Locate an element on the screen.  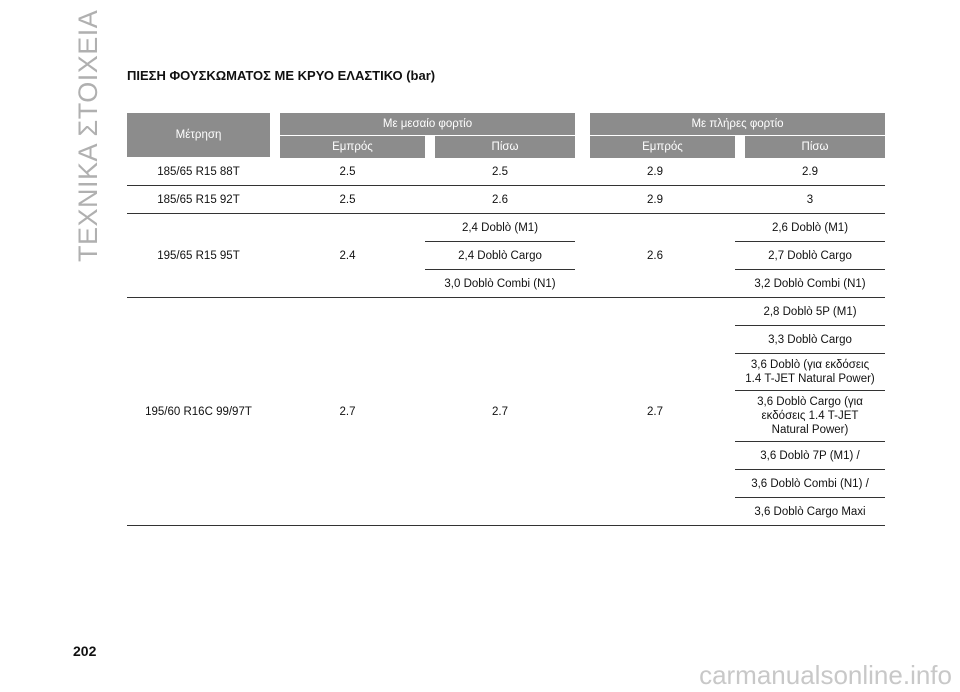
sidebar-title: ΤΕΧΝΙΚΑ ΣΤΟΙΧΕΙΑ is located at coordinates (88, 135).